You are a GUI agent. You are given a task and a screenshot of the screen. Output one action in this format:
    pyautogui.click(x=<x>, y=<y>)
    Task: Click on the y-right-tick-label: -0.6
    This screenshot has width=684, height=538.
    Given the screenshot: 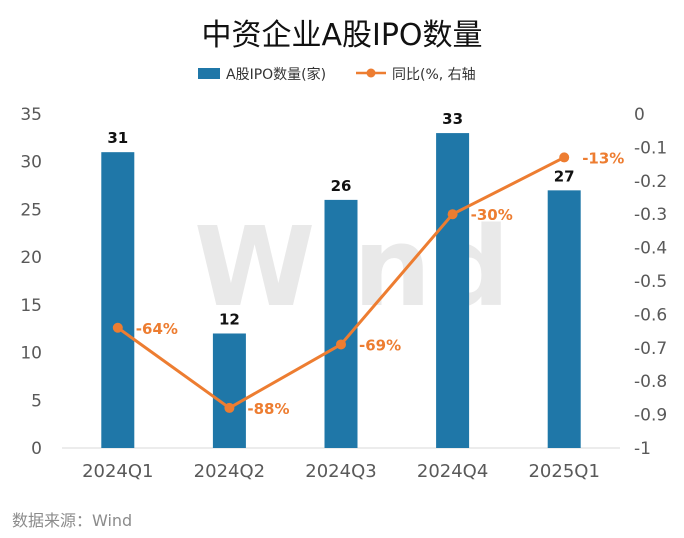 What is the action you would take?
    pyautogui.click(x=650, y=315)
    